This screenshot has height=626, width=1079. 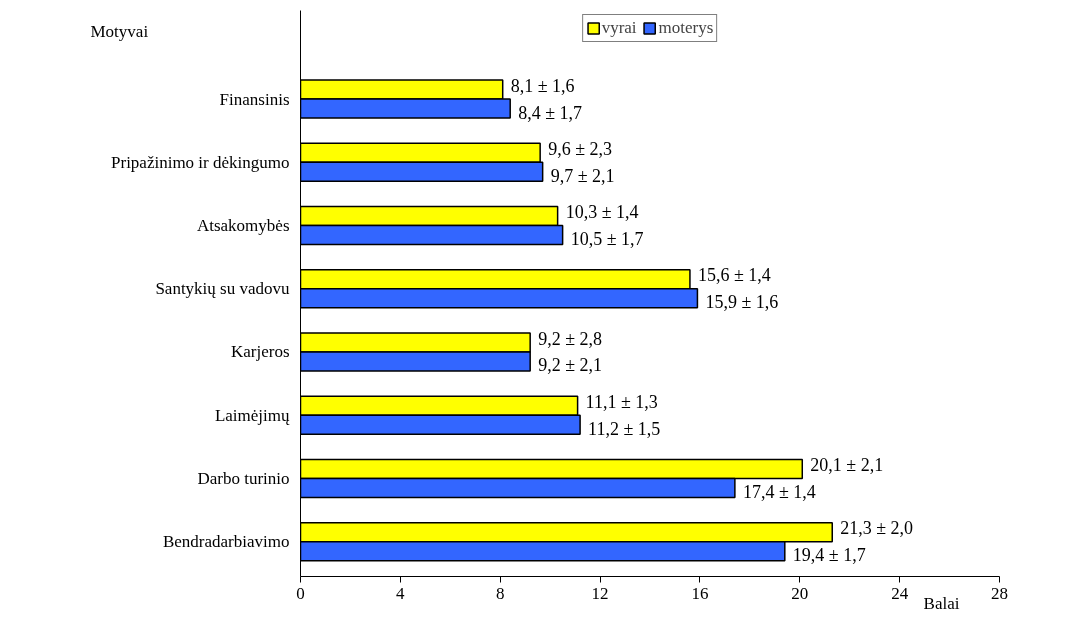 I want to click on x-tick-label: 8, so click(x=500, y=593).